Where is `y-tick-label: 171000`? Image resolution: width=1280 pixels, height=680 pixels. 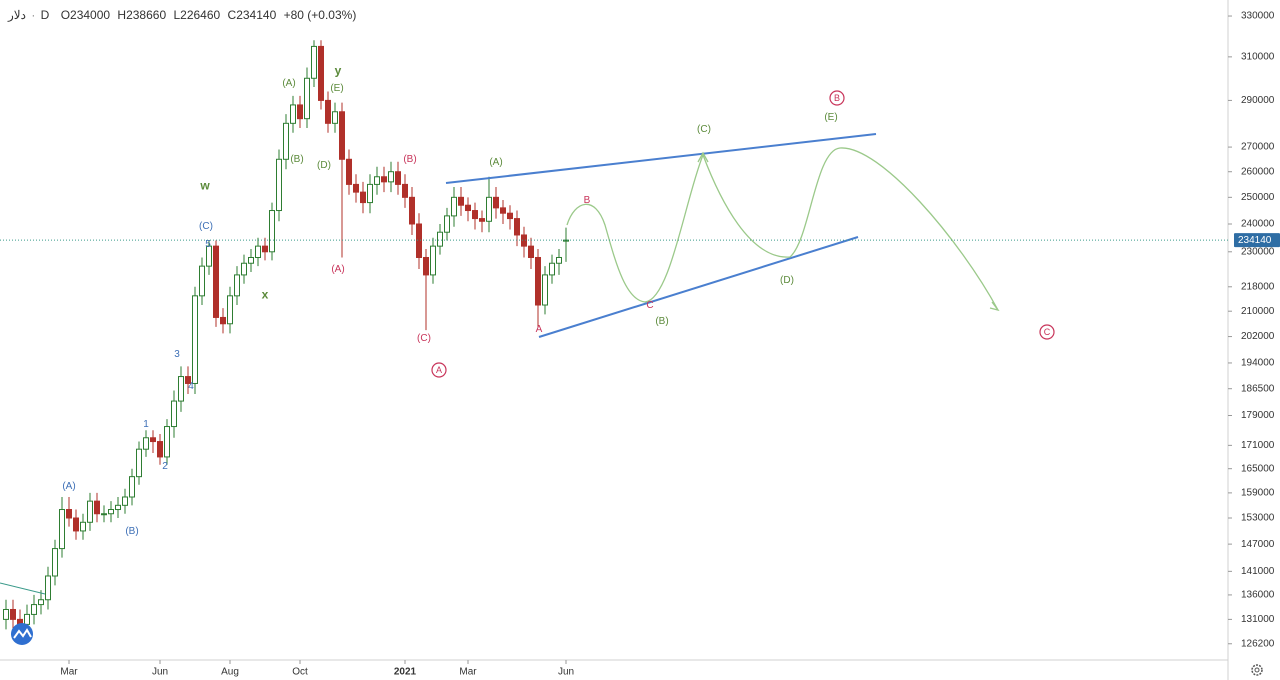 y-tick-label: 171000 is located at coordinates (1258, 445).